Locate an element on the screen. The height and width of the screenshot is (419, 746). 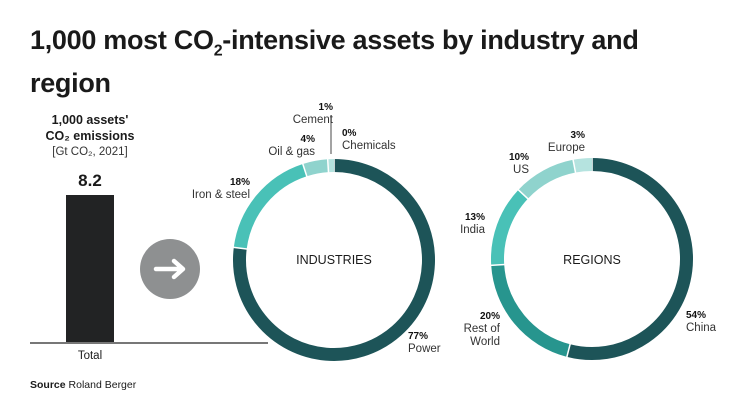
regions-center-label: REGIONS is located at coordinates (592, 260).